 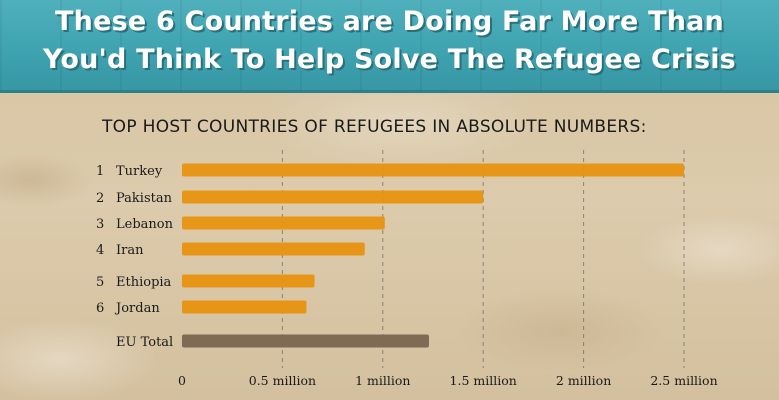 I want to click on tick-label-1: 0.5 million, so click(x=282, y=380).